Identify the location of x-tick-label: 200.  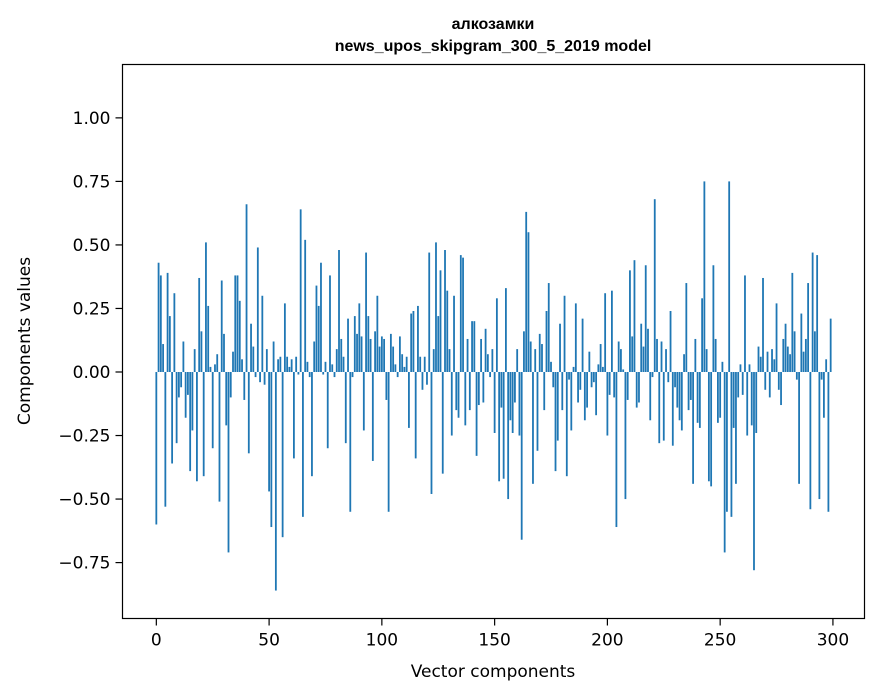
(607, 641).